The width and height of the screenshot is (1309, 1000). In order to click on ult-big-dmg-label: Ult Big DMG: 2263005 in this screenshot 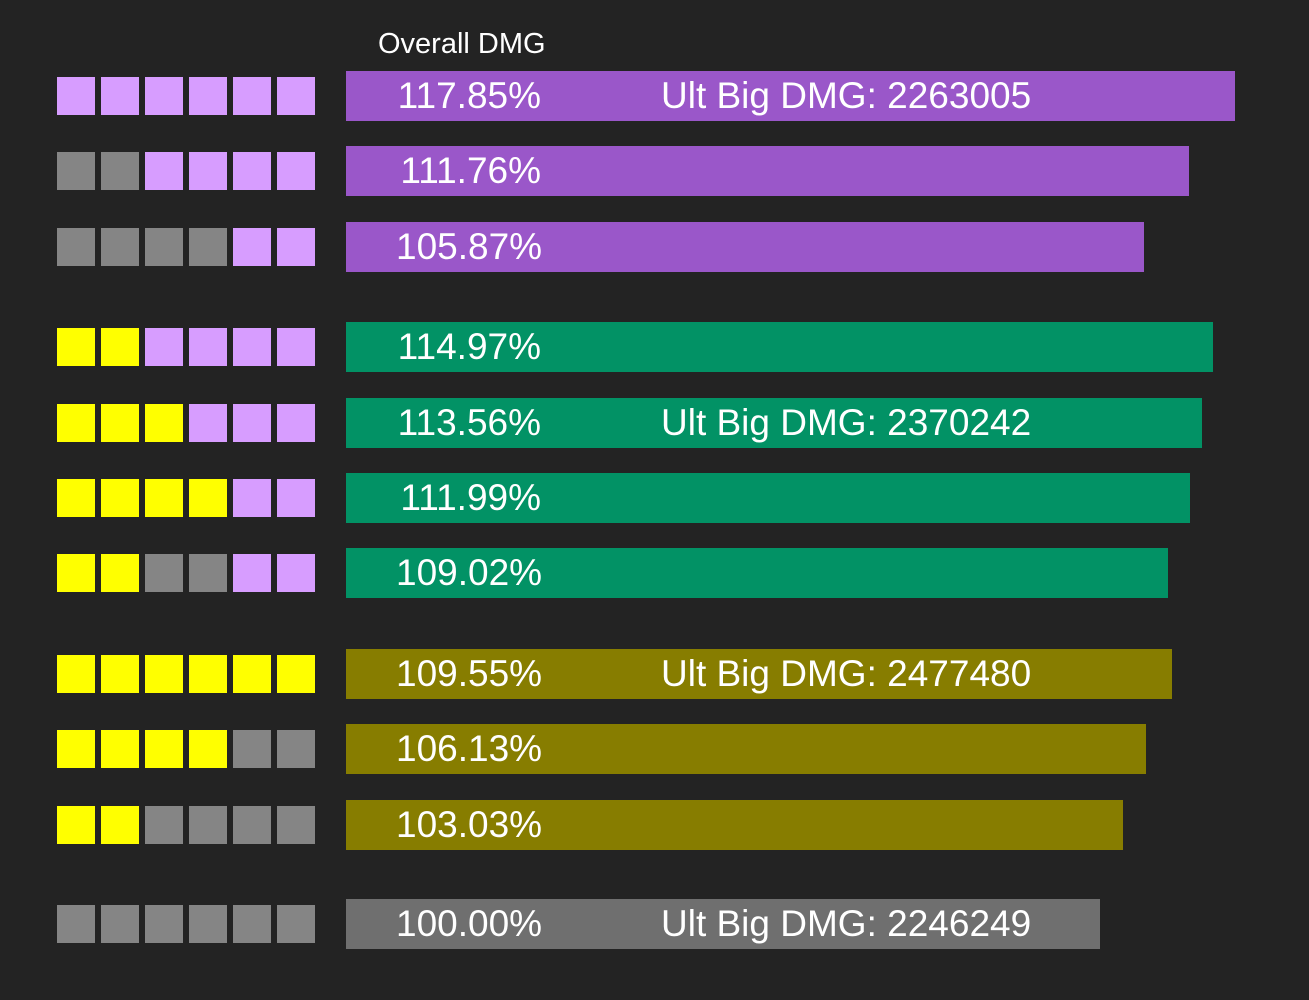, I will do `click(846, 95)`.